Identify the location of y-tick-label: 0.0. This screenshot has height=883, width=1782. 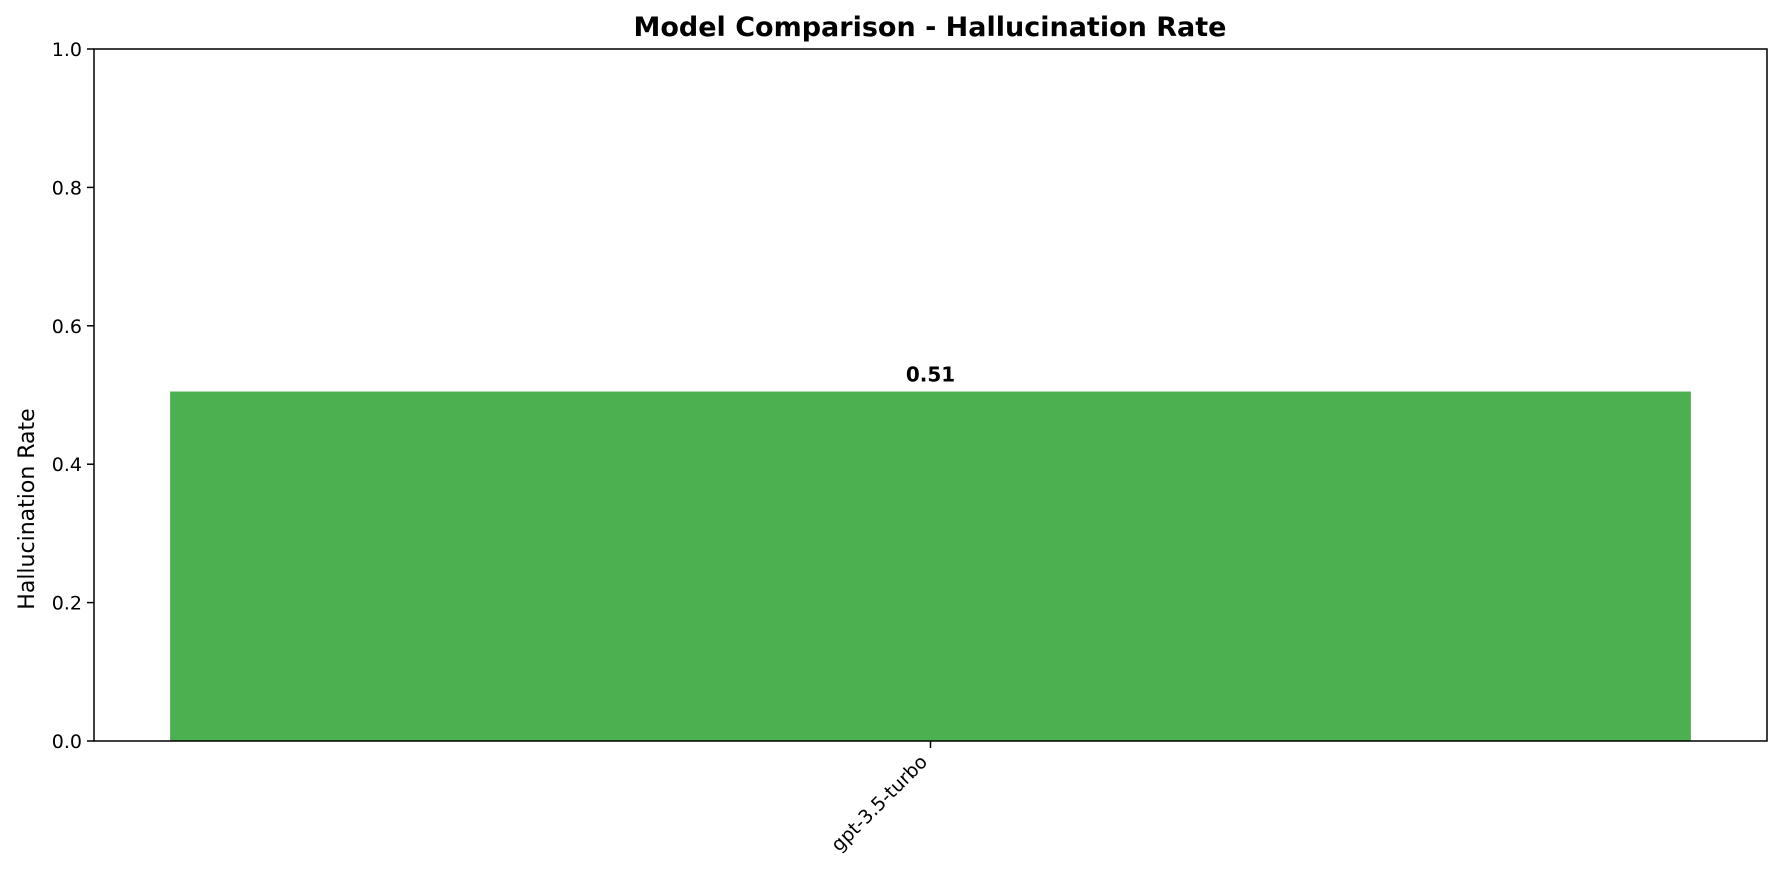
(67, 742).